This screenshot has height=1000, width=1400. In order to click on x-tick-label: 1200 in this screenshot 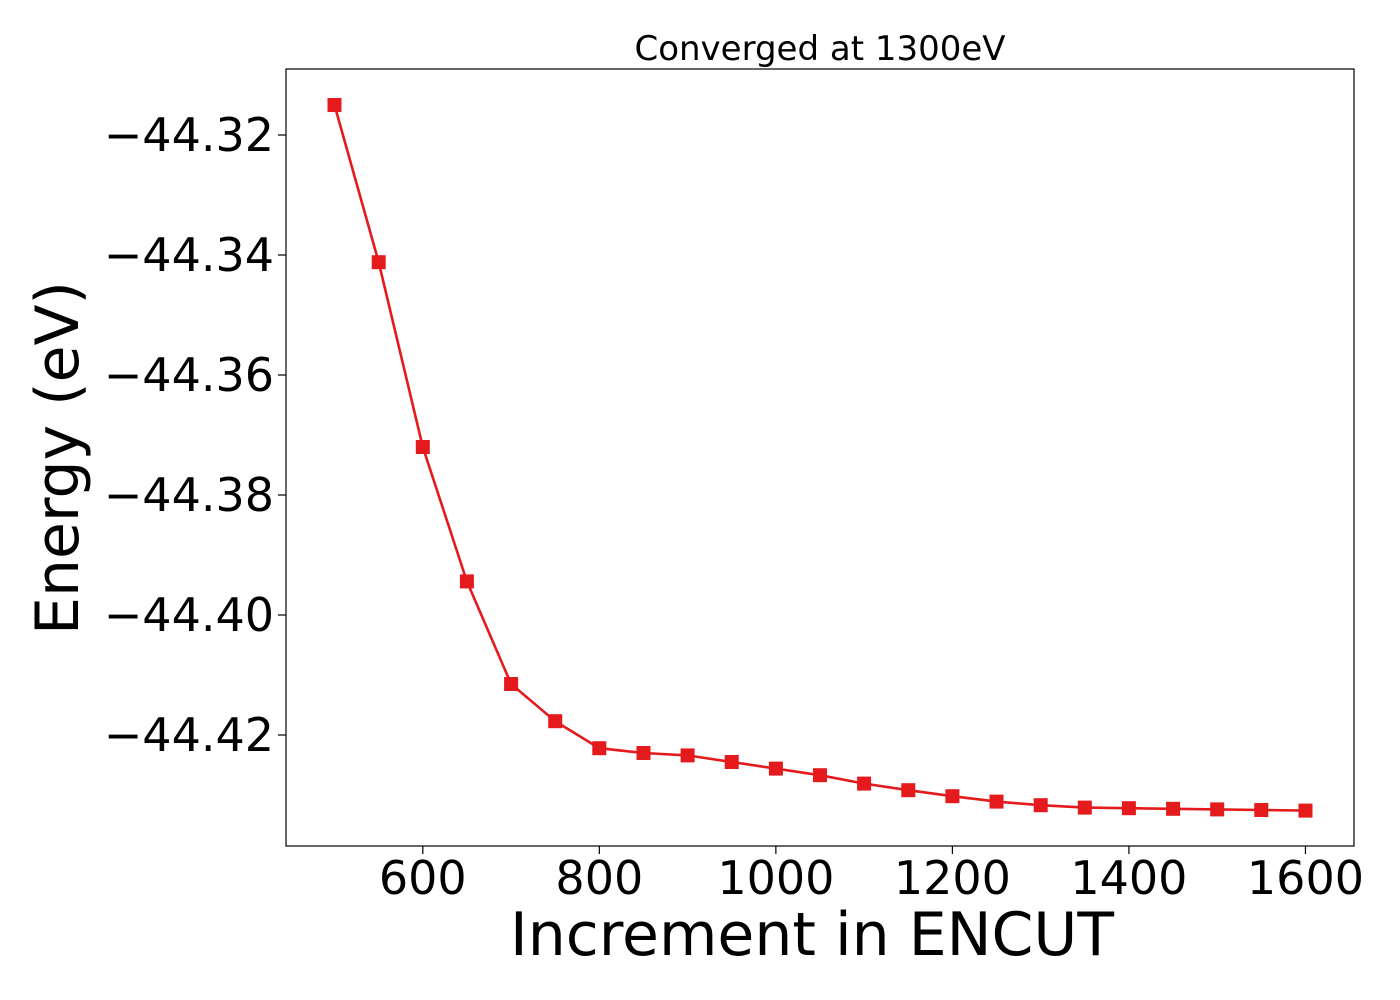, I will do `click(952, 878)`.